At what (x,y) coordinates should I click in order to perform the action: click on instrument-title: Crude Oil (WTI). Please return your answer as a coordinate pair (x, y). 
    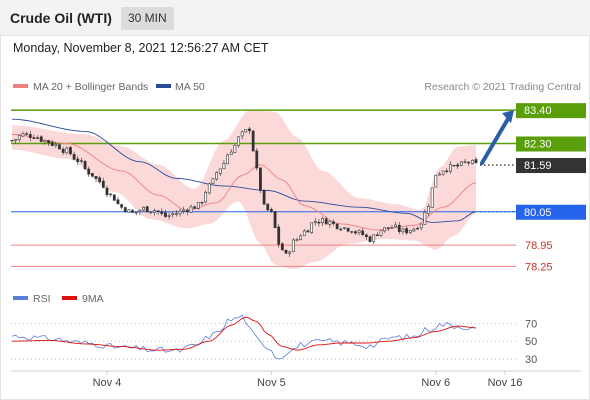
    Looking at the image, I should click on (61, 18).